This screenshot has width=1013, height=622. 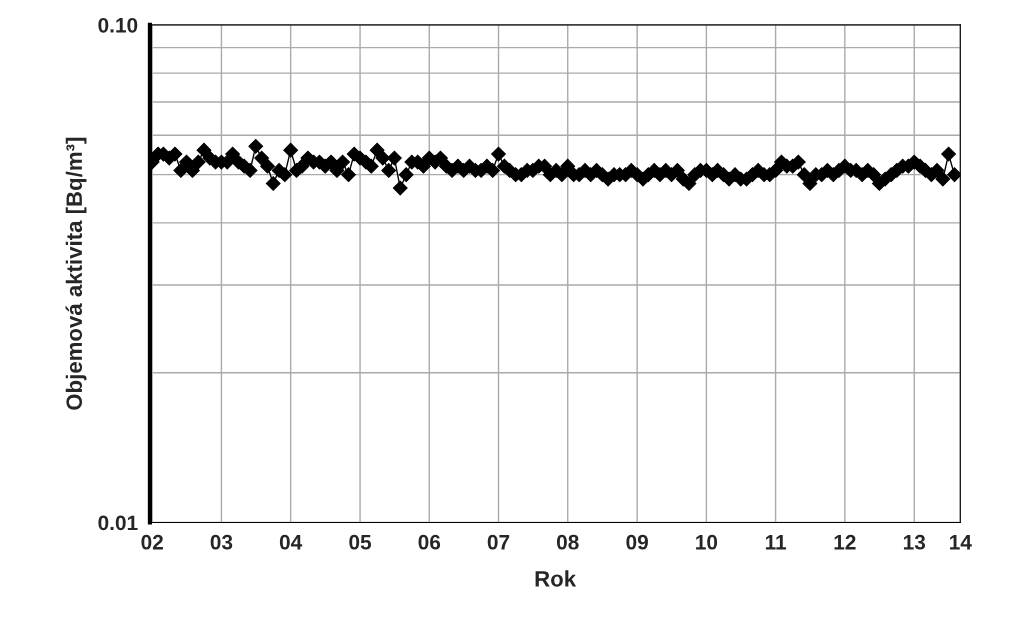 I want to click on x-tick-label: 05, so click(x=360, y=542).